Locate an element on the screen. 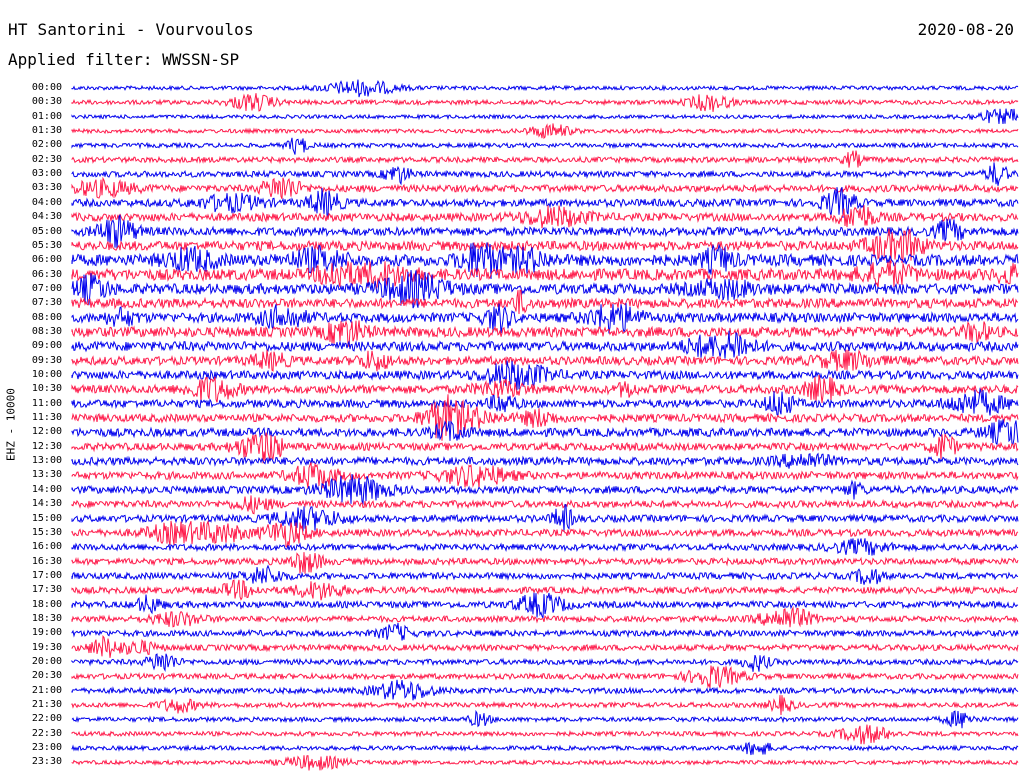 The width and height of the screenshot is (1024, 780). time-label: 17:00 is located at coordinates (46, 575).